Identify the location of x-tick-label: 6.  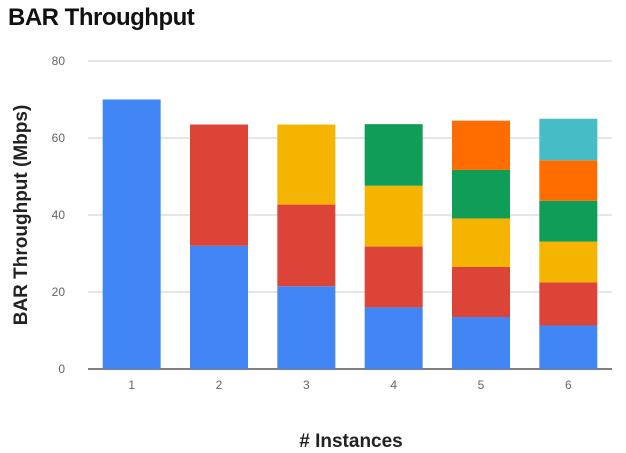
(568, 385).